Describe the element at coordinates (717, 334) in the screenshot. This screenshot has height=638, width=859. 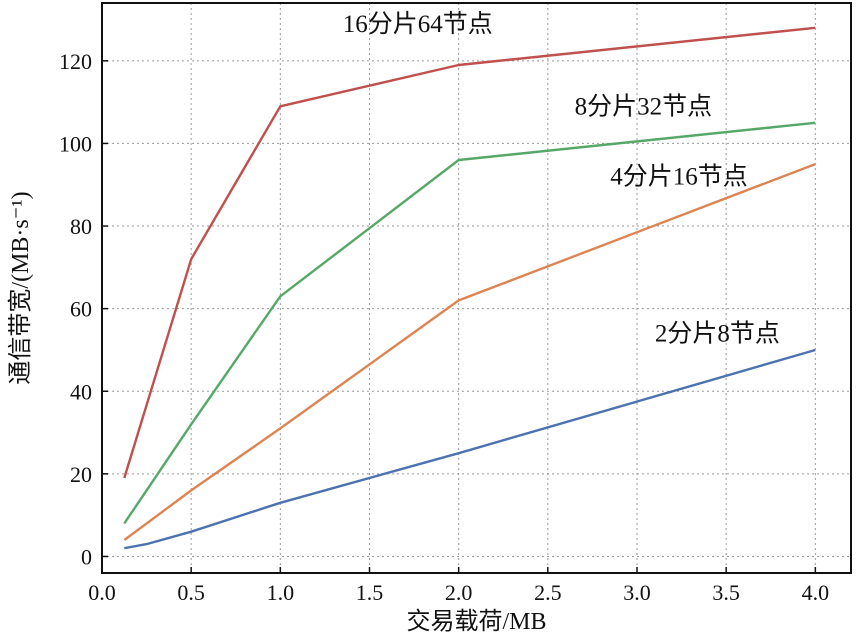
I see `series-label-4: 2分片8节点` at that location.